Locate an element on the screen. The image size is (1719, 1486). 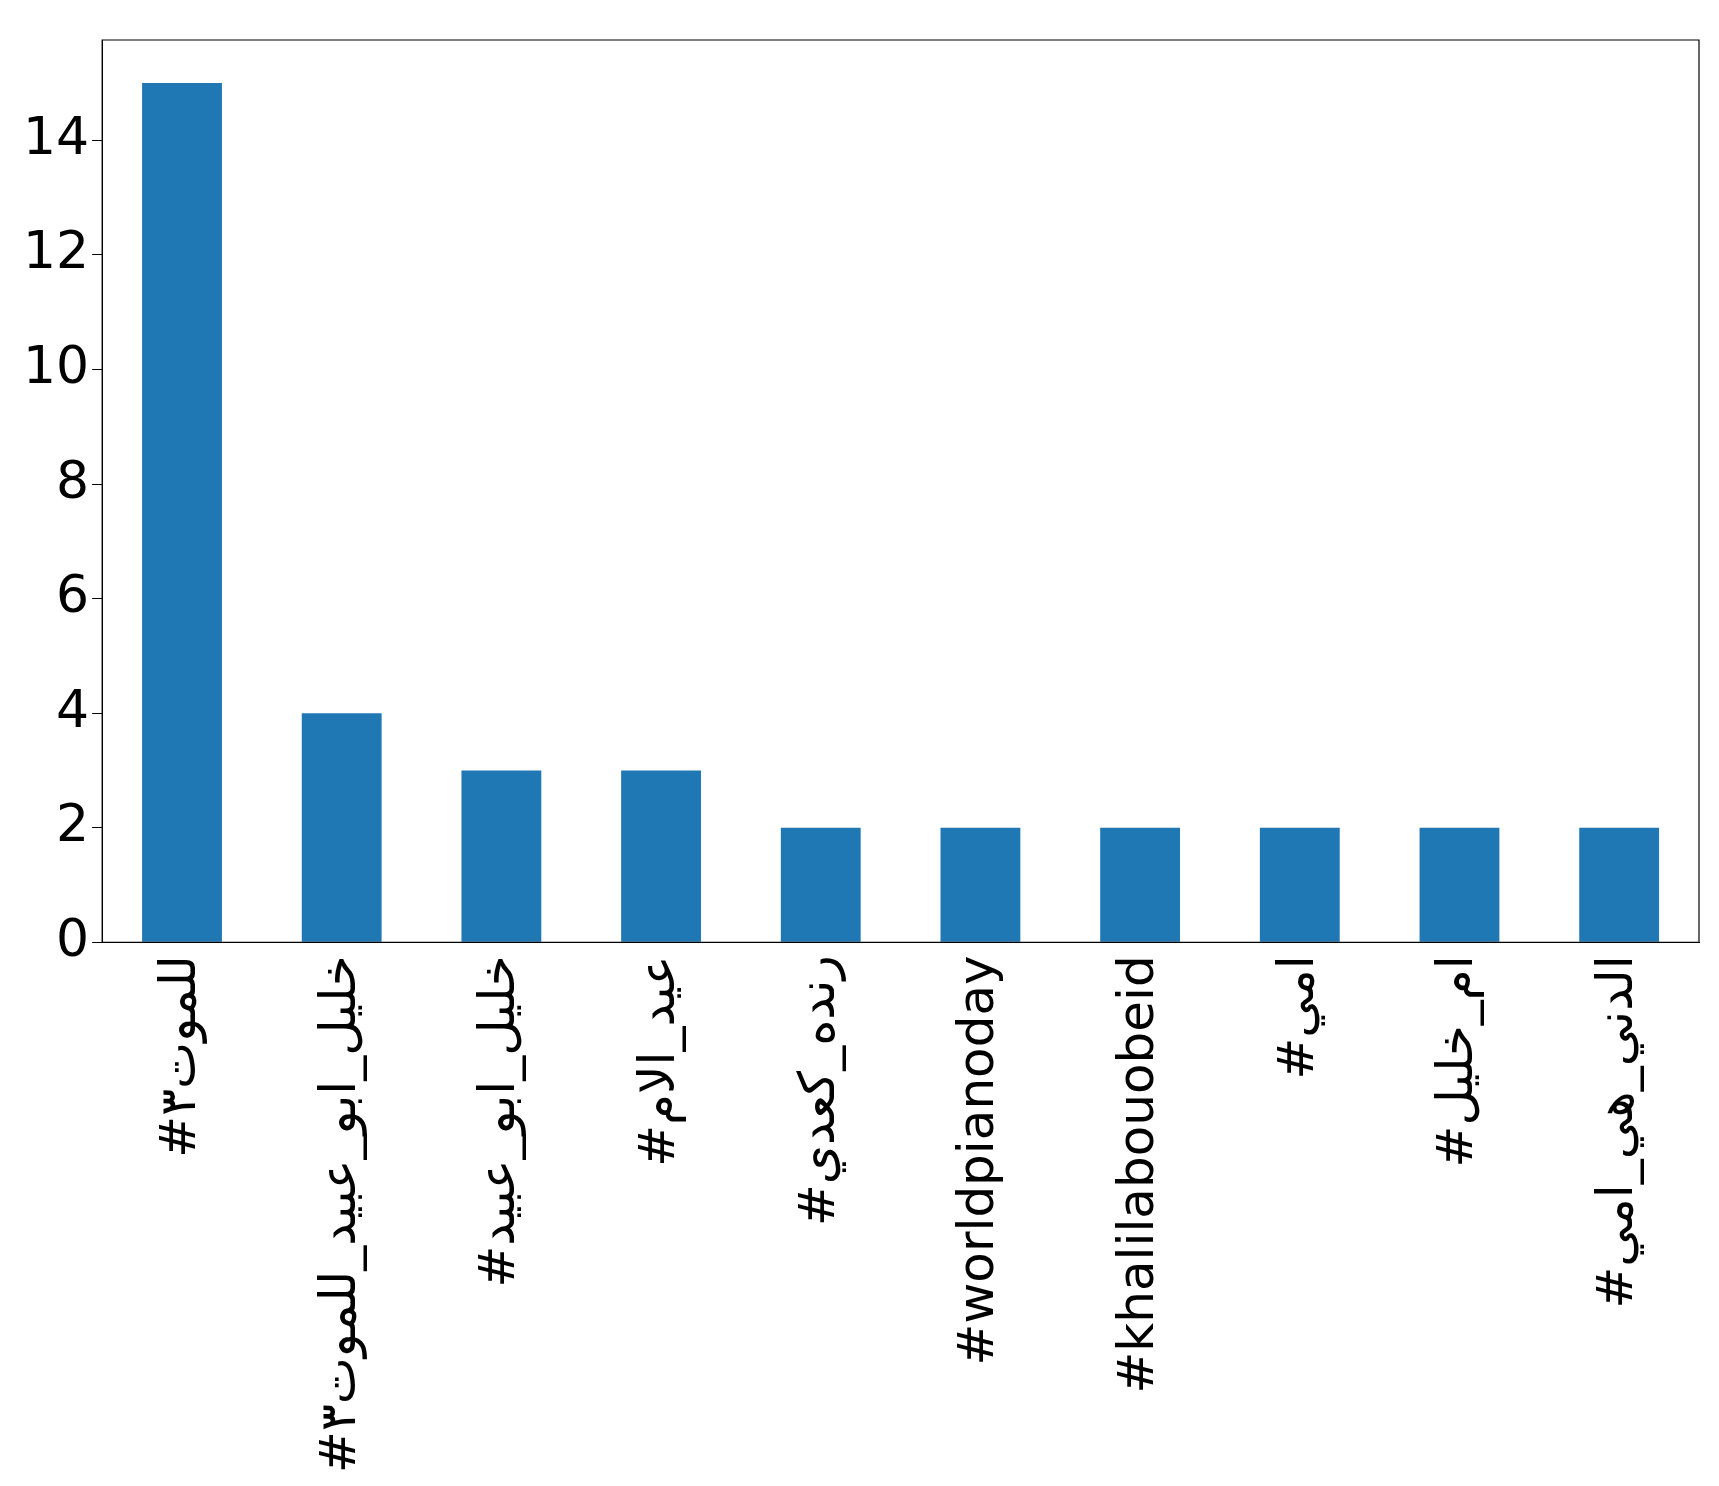
y-tick-label: 6 is located at coordinates (73, 594).